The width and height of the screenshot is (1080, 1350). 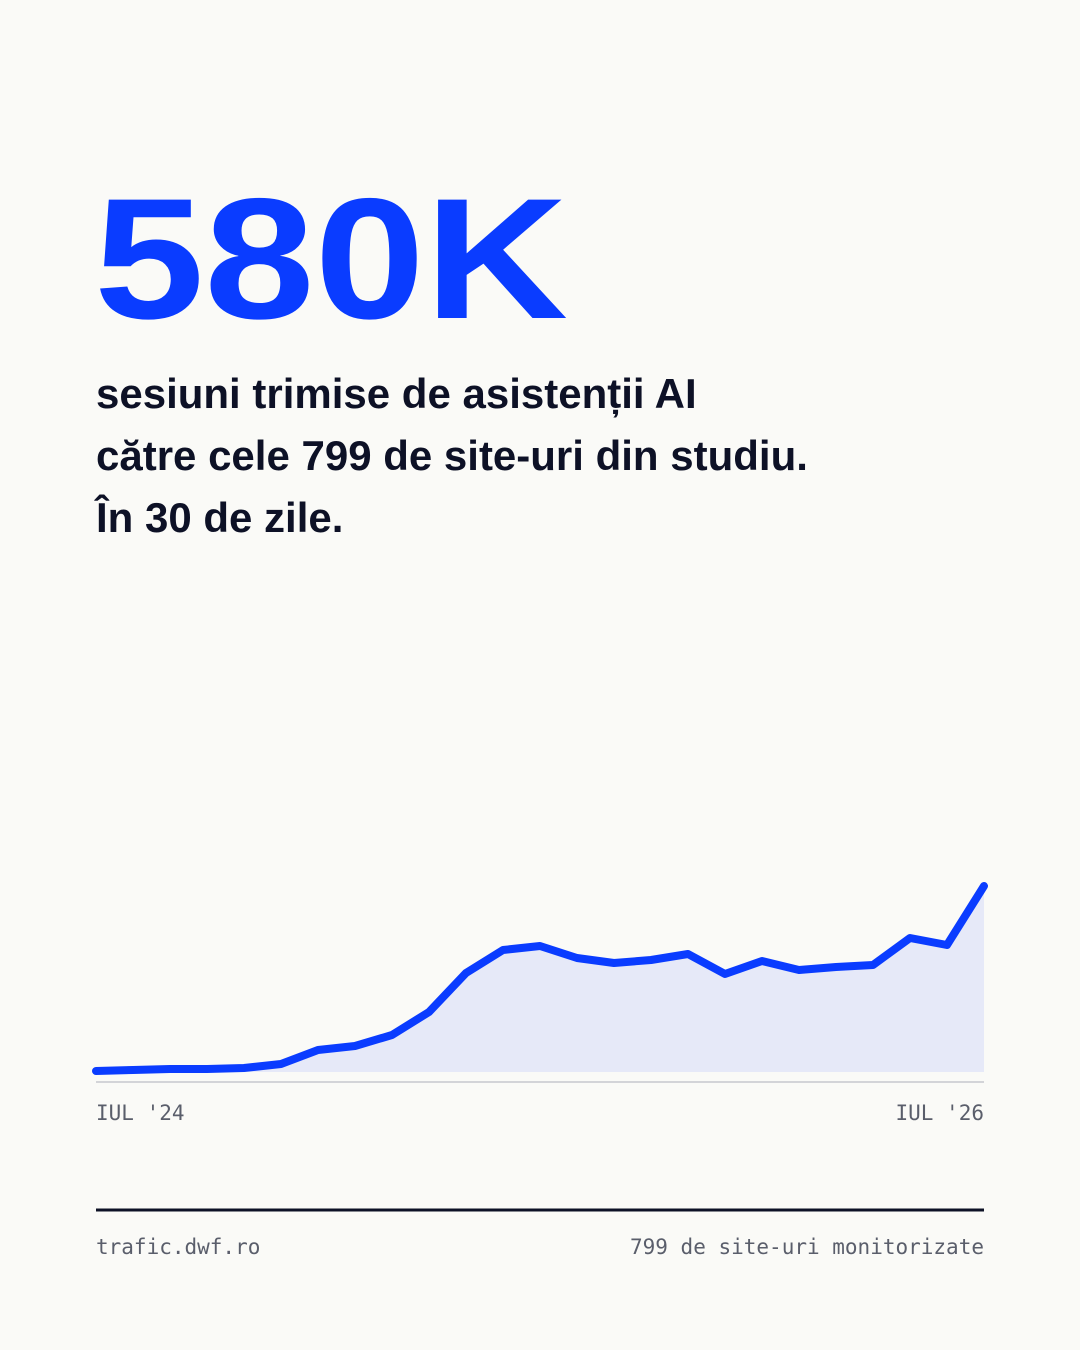 What do you see at coordinates (178, 1247) in the screenshot?
I see `footer-left: trafic.dwf.ro` at bounding box center [178, 1247].